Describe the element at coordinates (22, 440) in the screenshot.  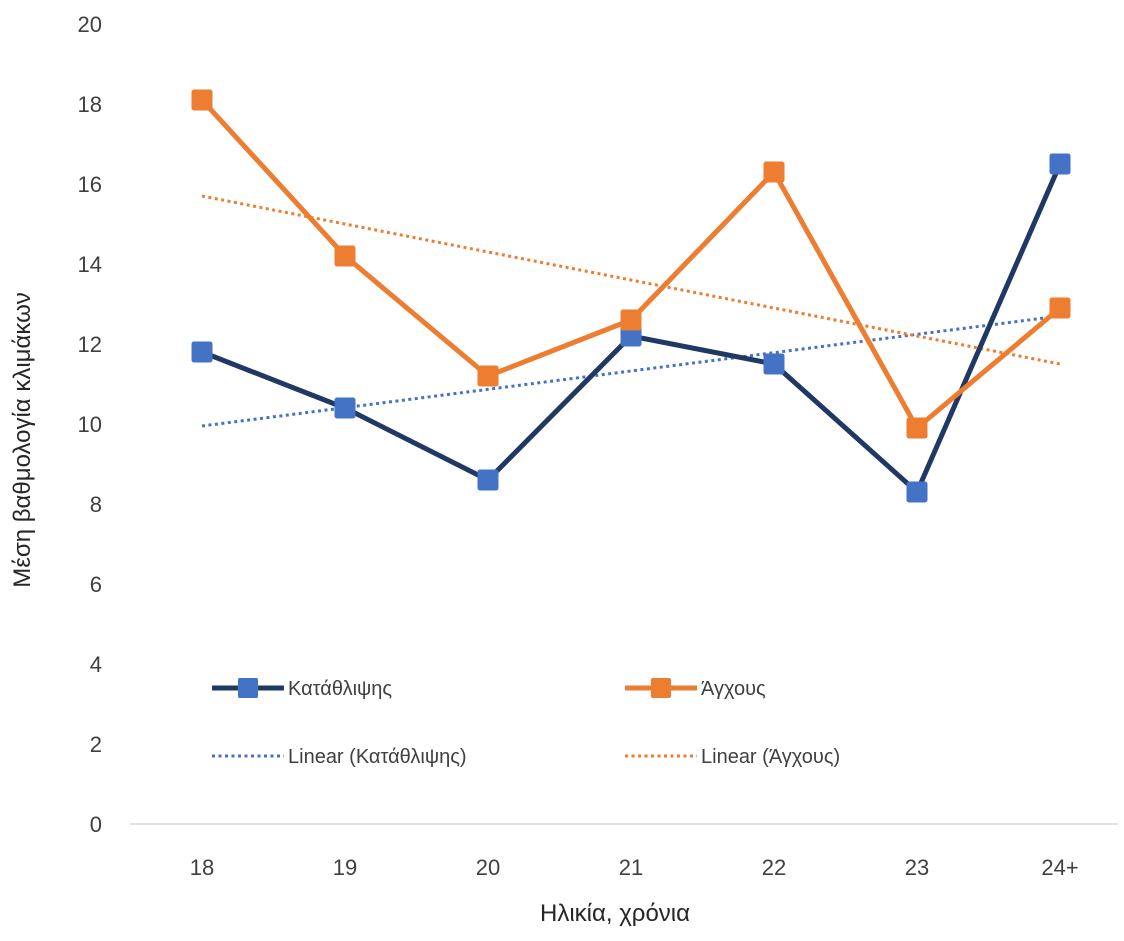
I see `y-axis-title: Μέση βαθμολογία κλιμάκων` at that location.